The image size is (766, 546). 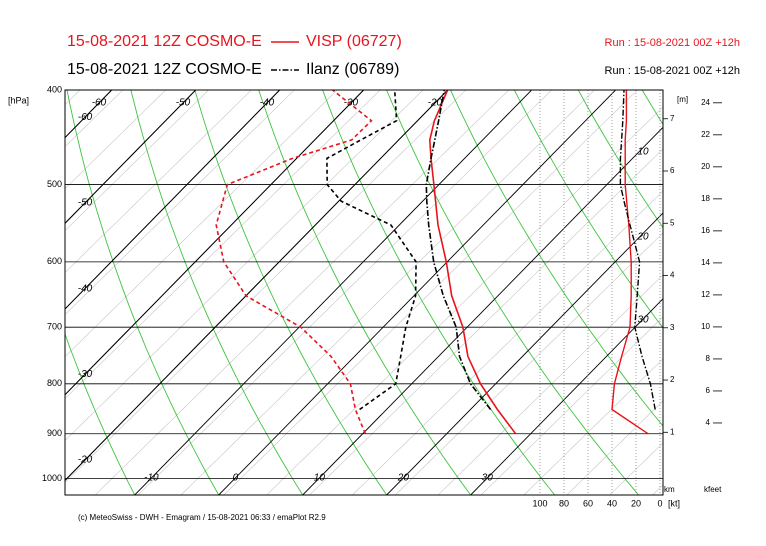 What do you see at coordinates (708, 422) in the screenshot?
I see `kfeet-tick-label: 4` at bounding box center [708, 422].